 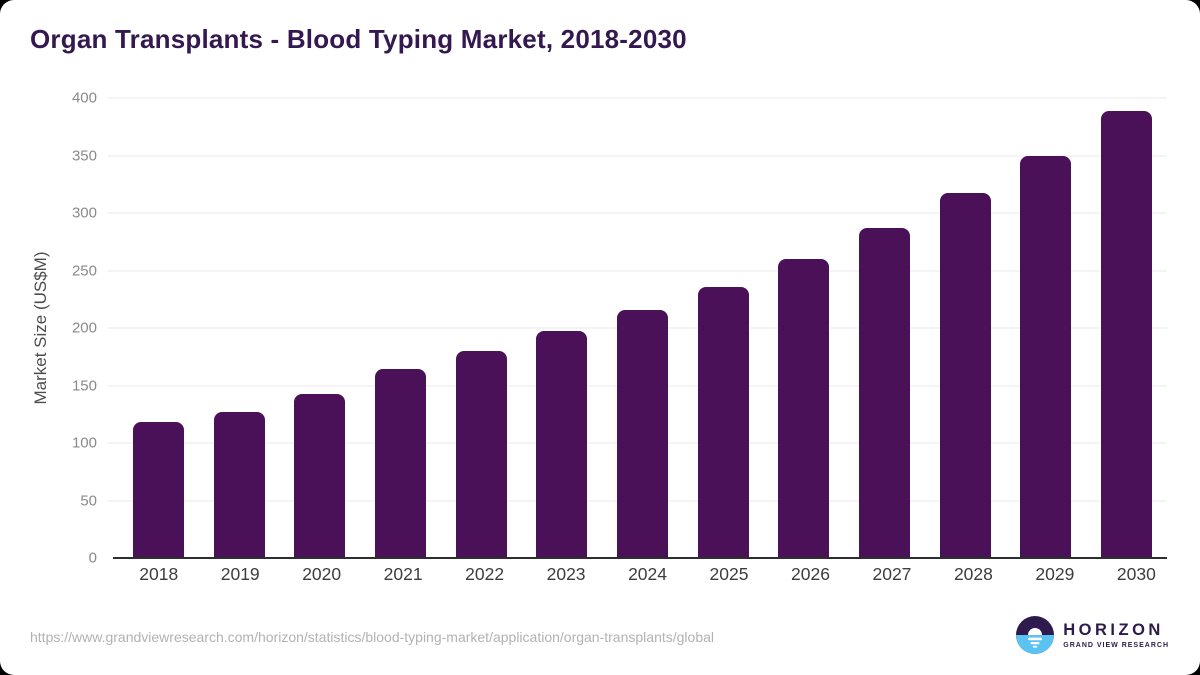 What do you see at coordinates (729, 574) in the screenshot?
I see `x-tick-label-2025: 2025` at bounding box center [729, 574].